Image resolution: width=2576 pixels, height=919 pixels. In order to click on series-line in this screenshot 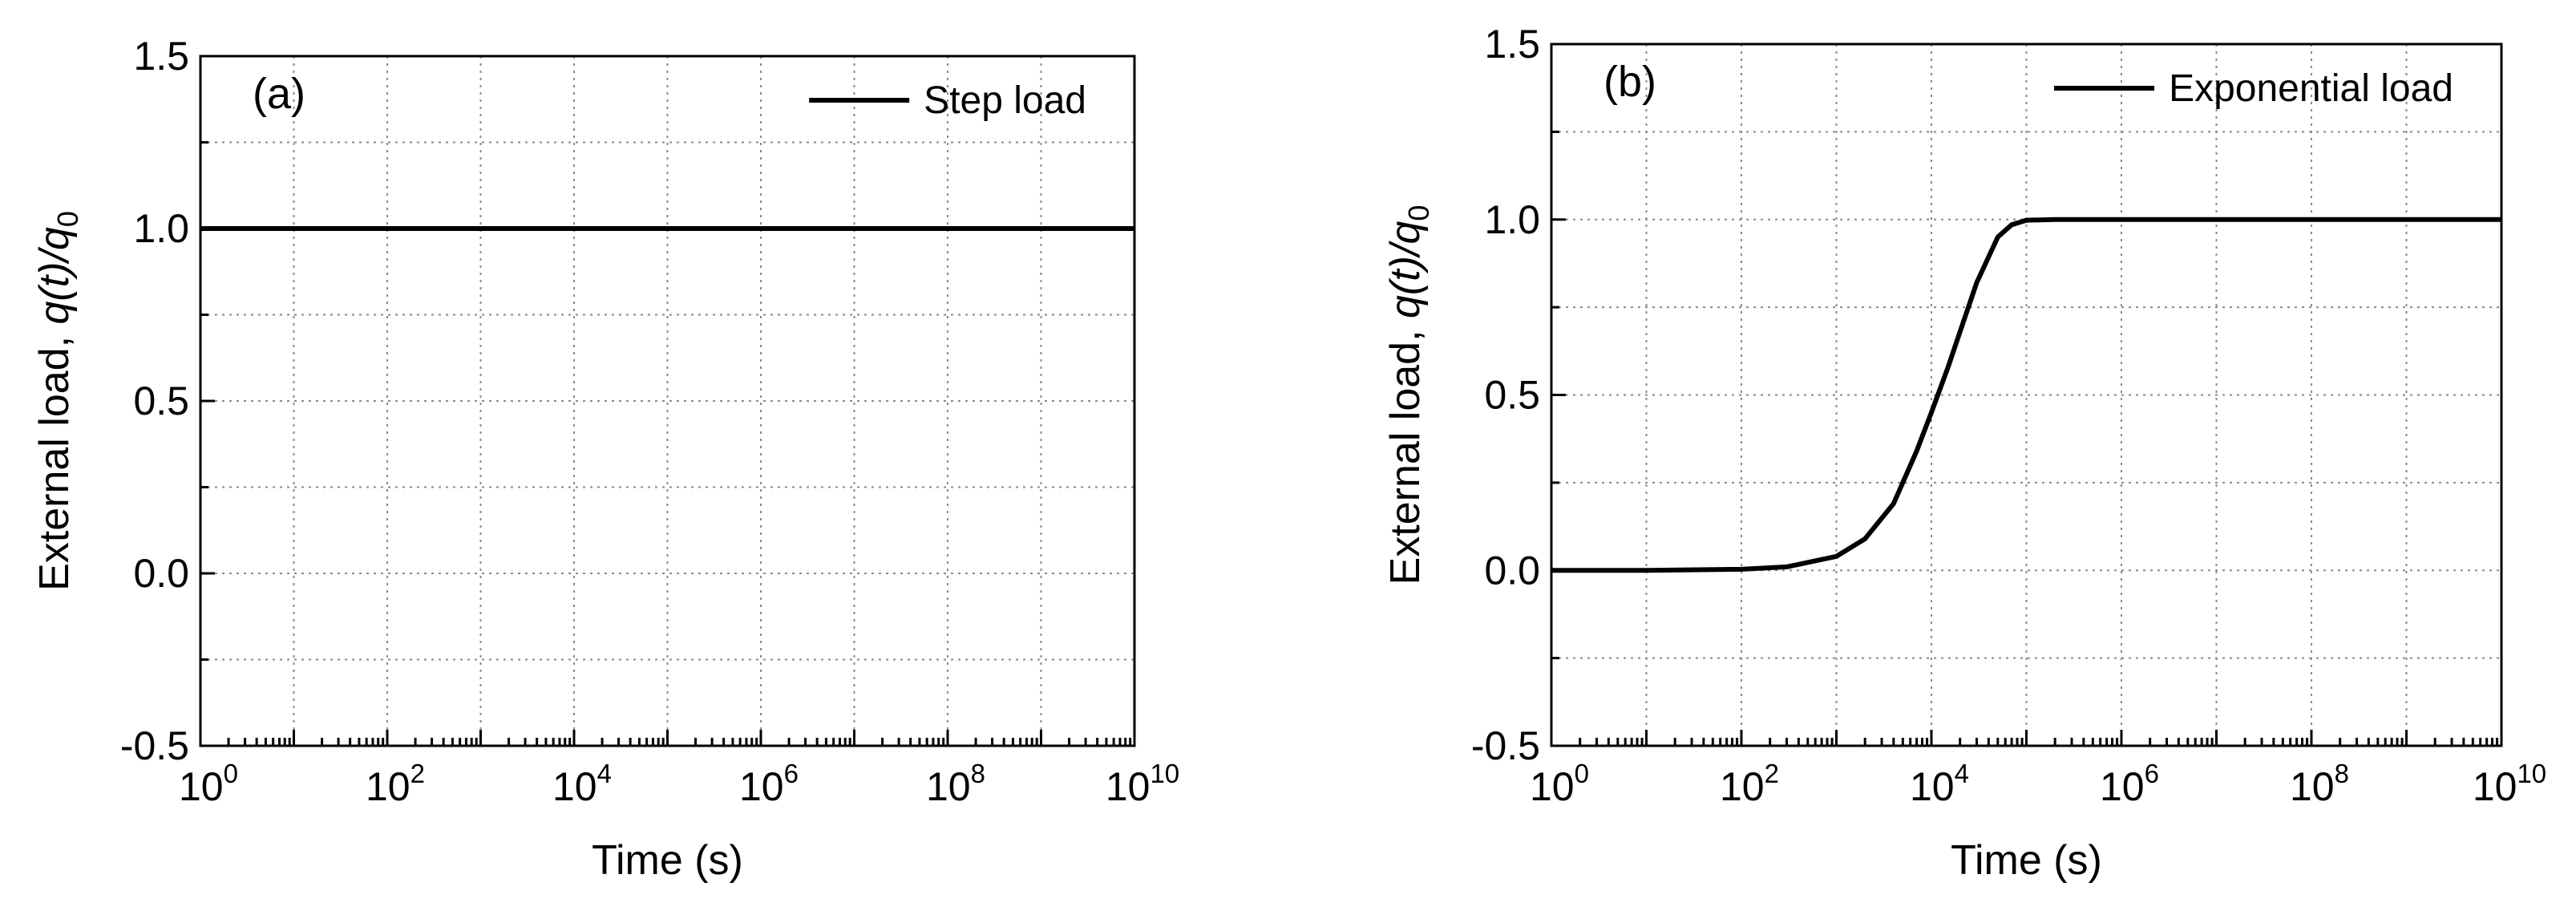, I will do `click(2026, 395)`.